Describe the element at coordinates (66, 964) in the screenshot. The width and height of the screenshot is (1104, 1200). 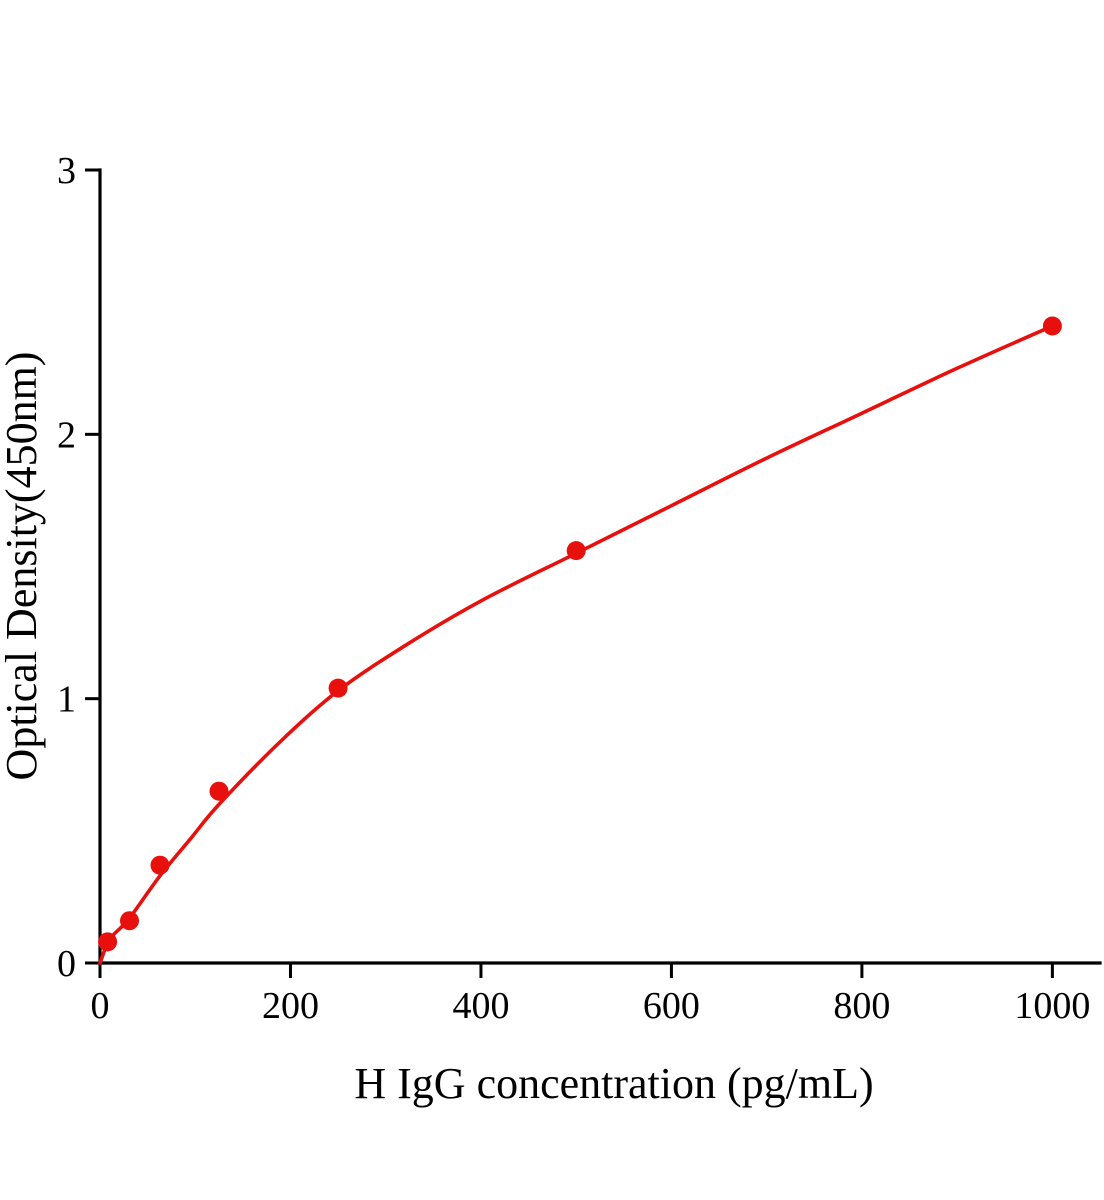
I see `y-tick-label: 0` at that location.